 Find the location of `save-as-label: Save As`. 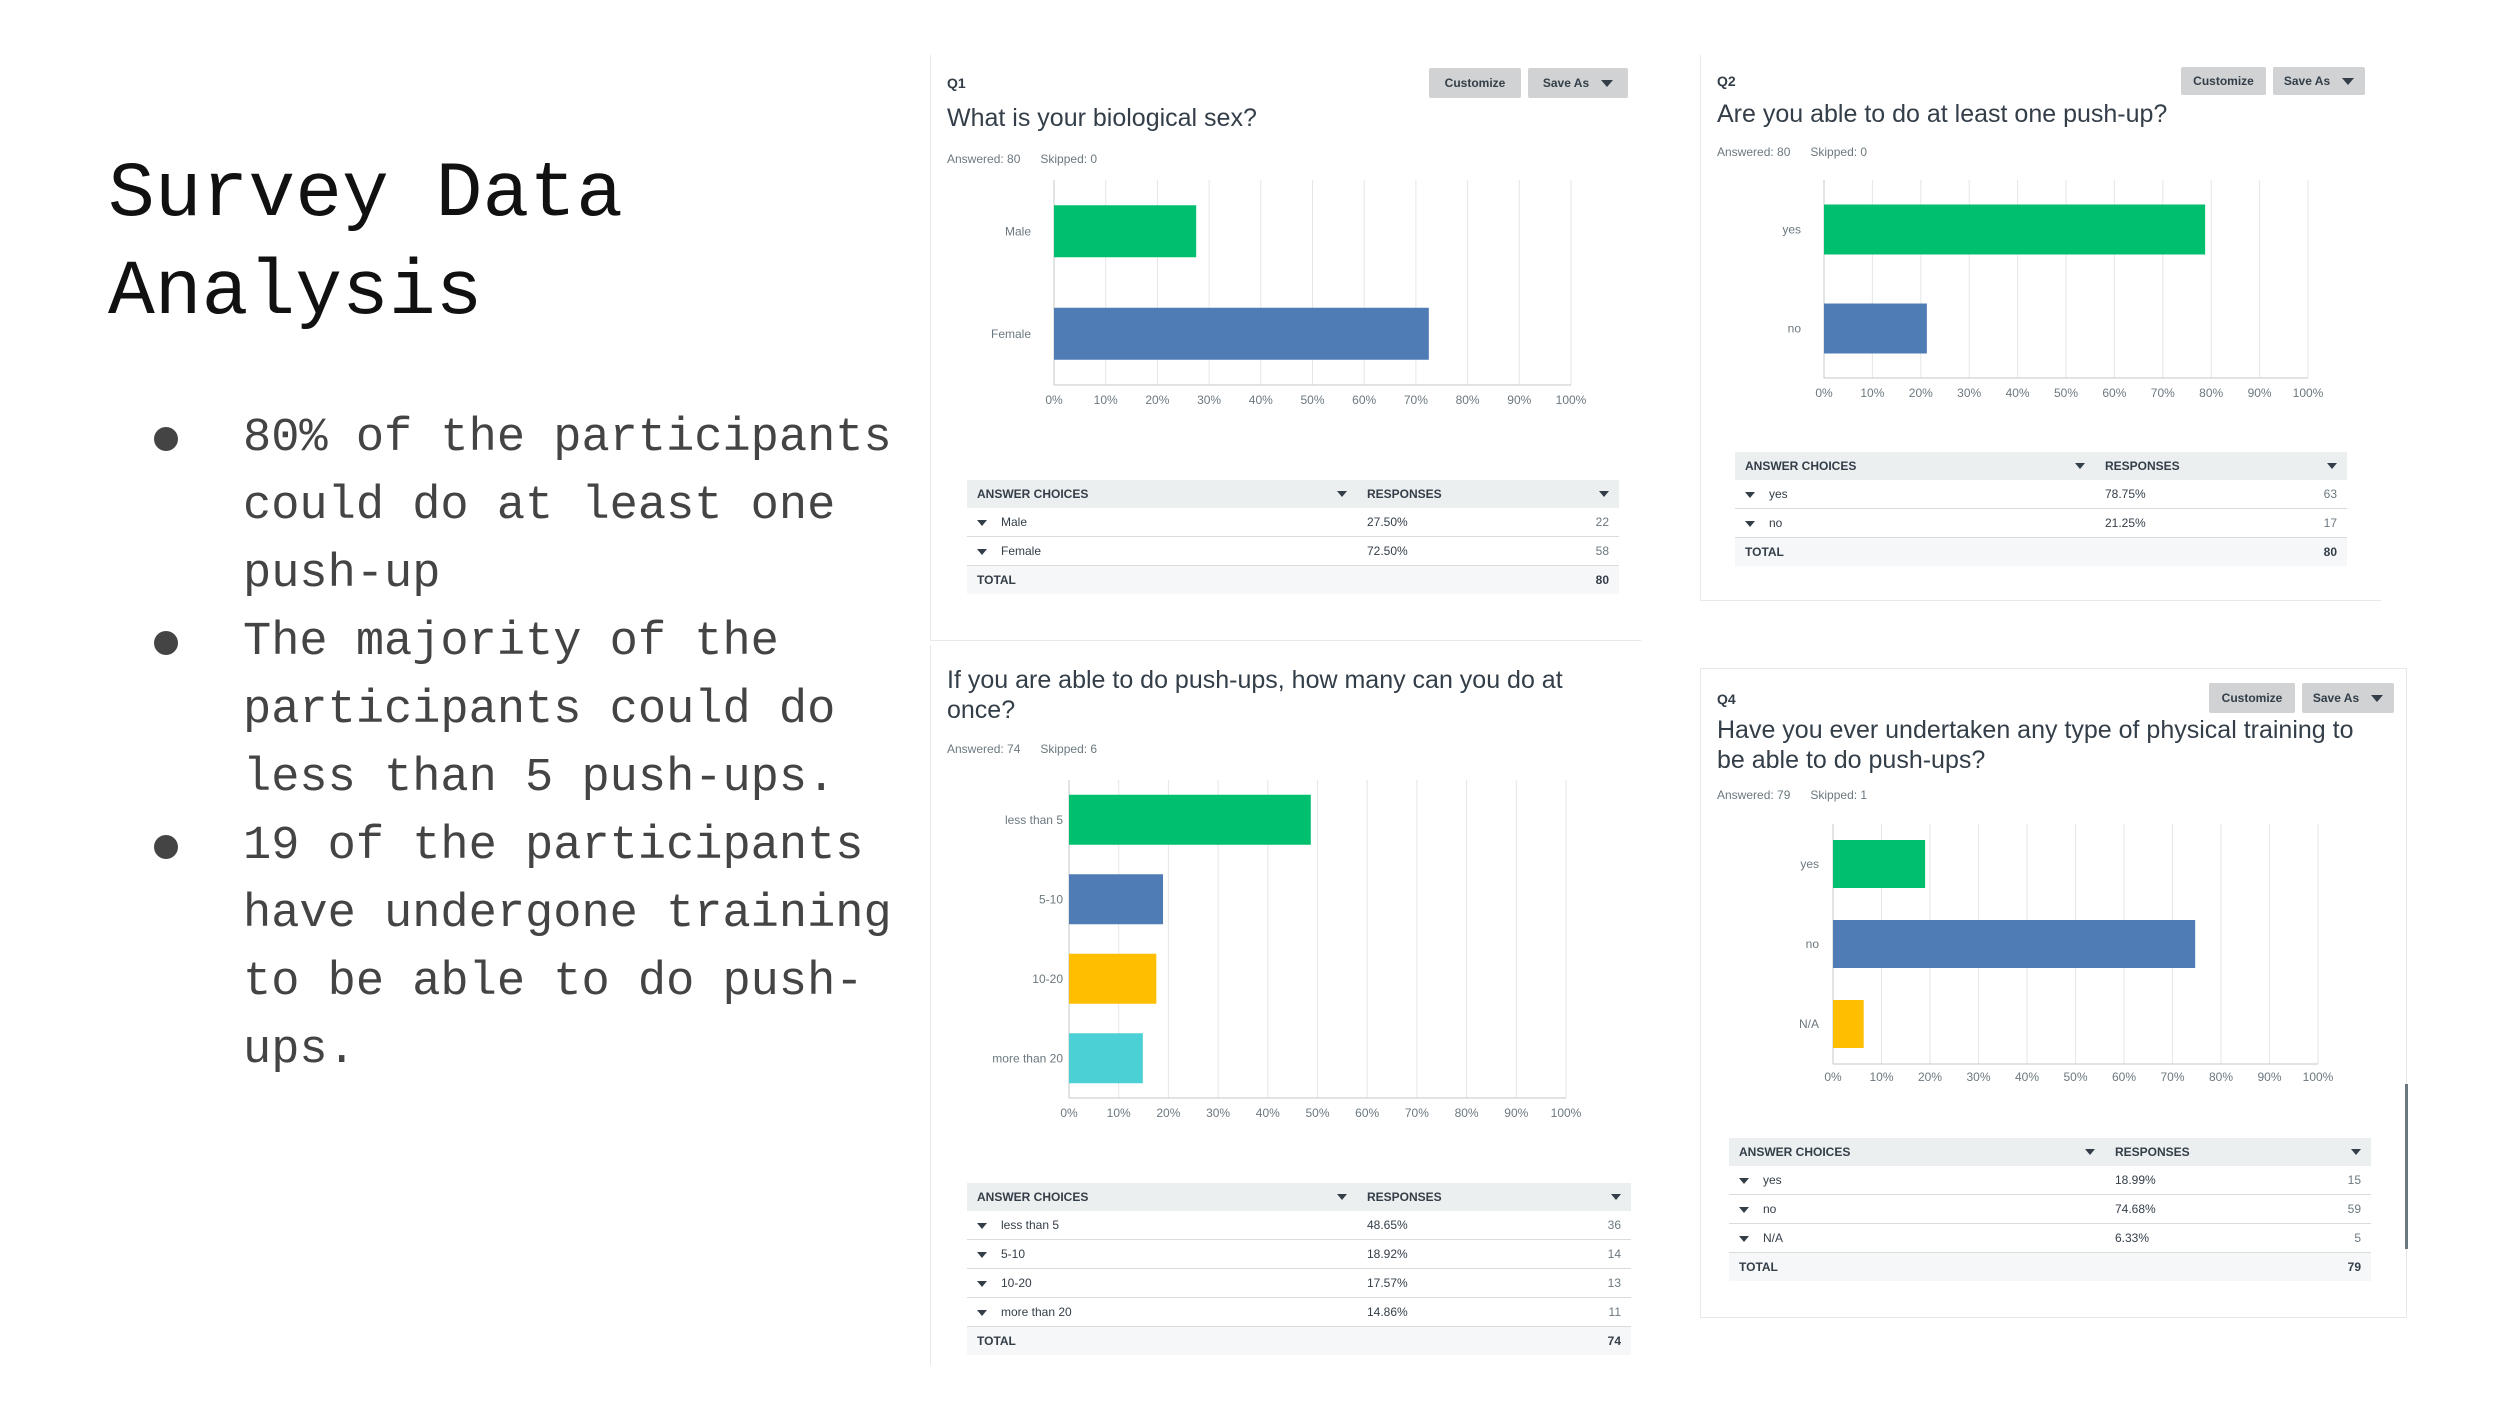

save-as-label: Save As is located at coordinates (1566, 83).